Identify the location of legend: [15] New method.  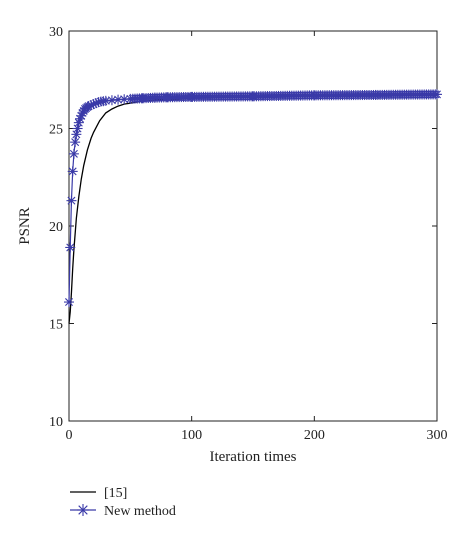
(123, 502).